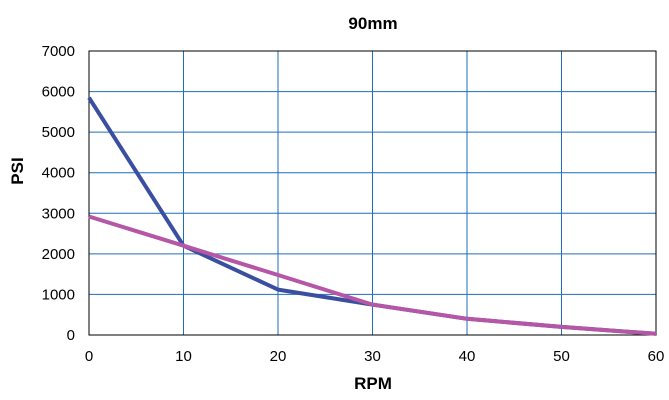 The image size is (669, 400). I want to click on y-axis-title: PSI, so click(17, 170).